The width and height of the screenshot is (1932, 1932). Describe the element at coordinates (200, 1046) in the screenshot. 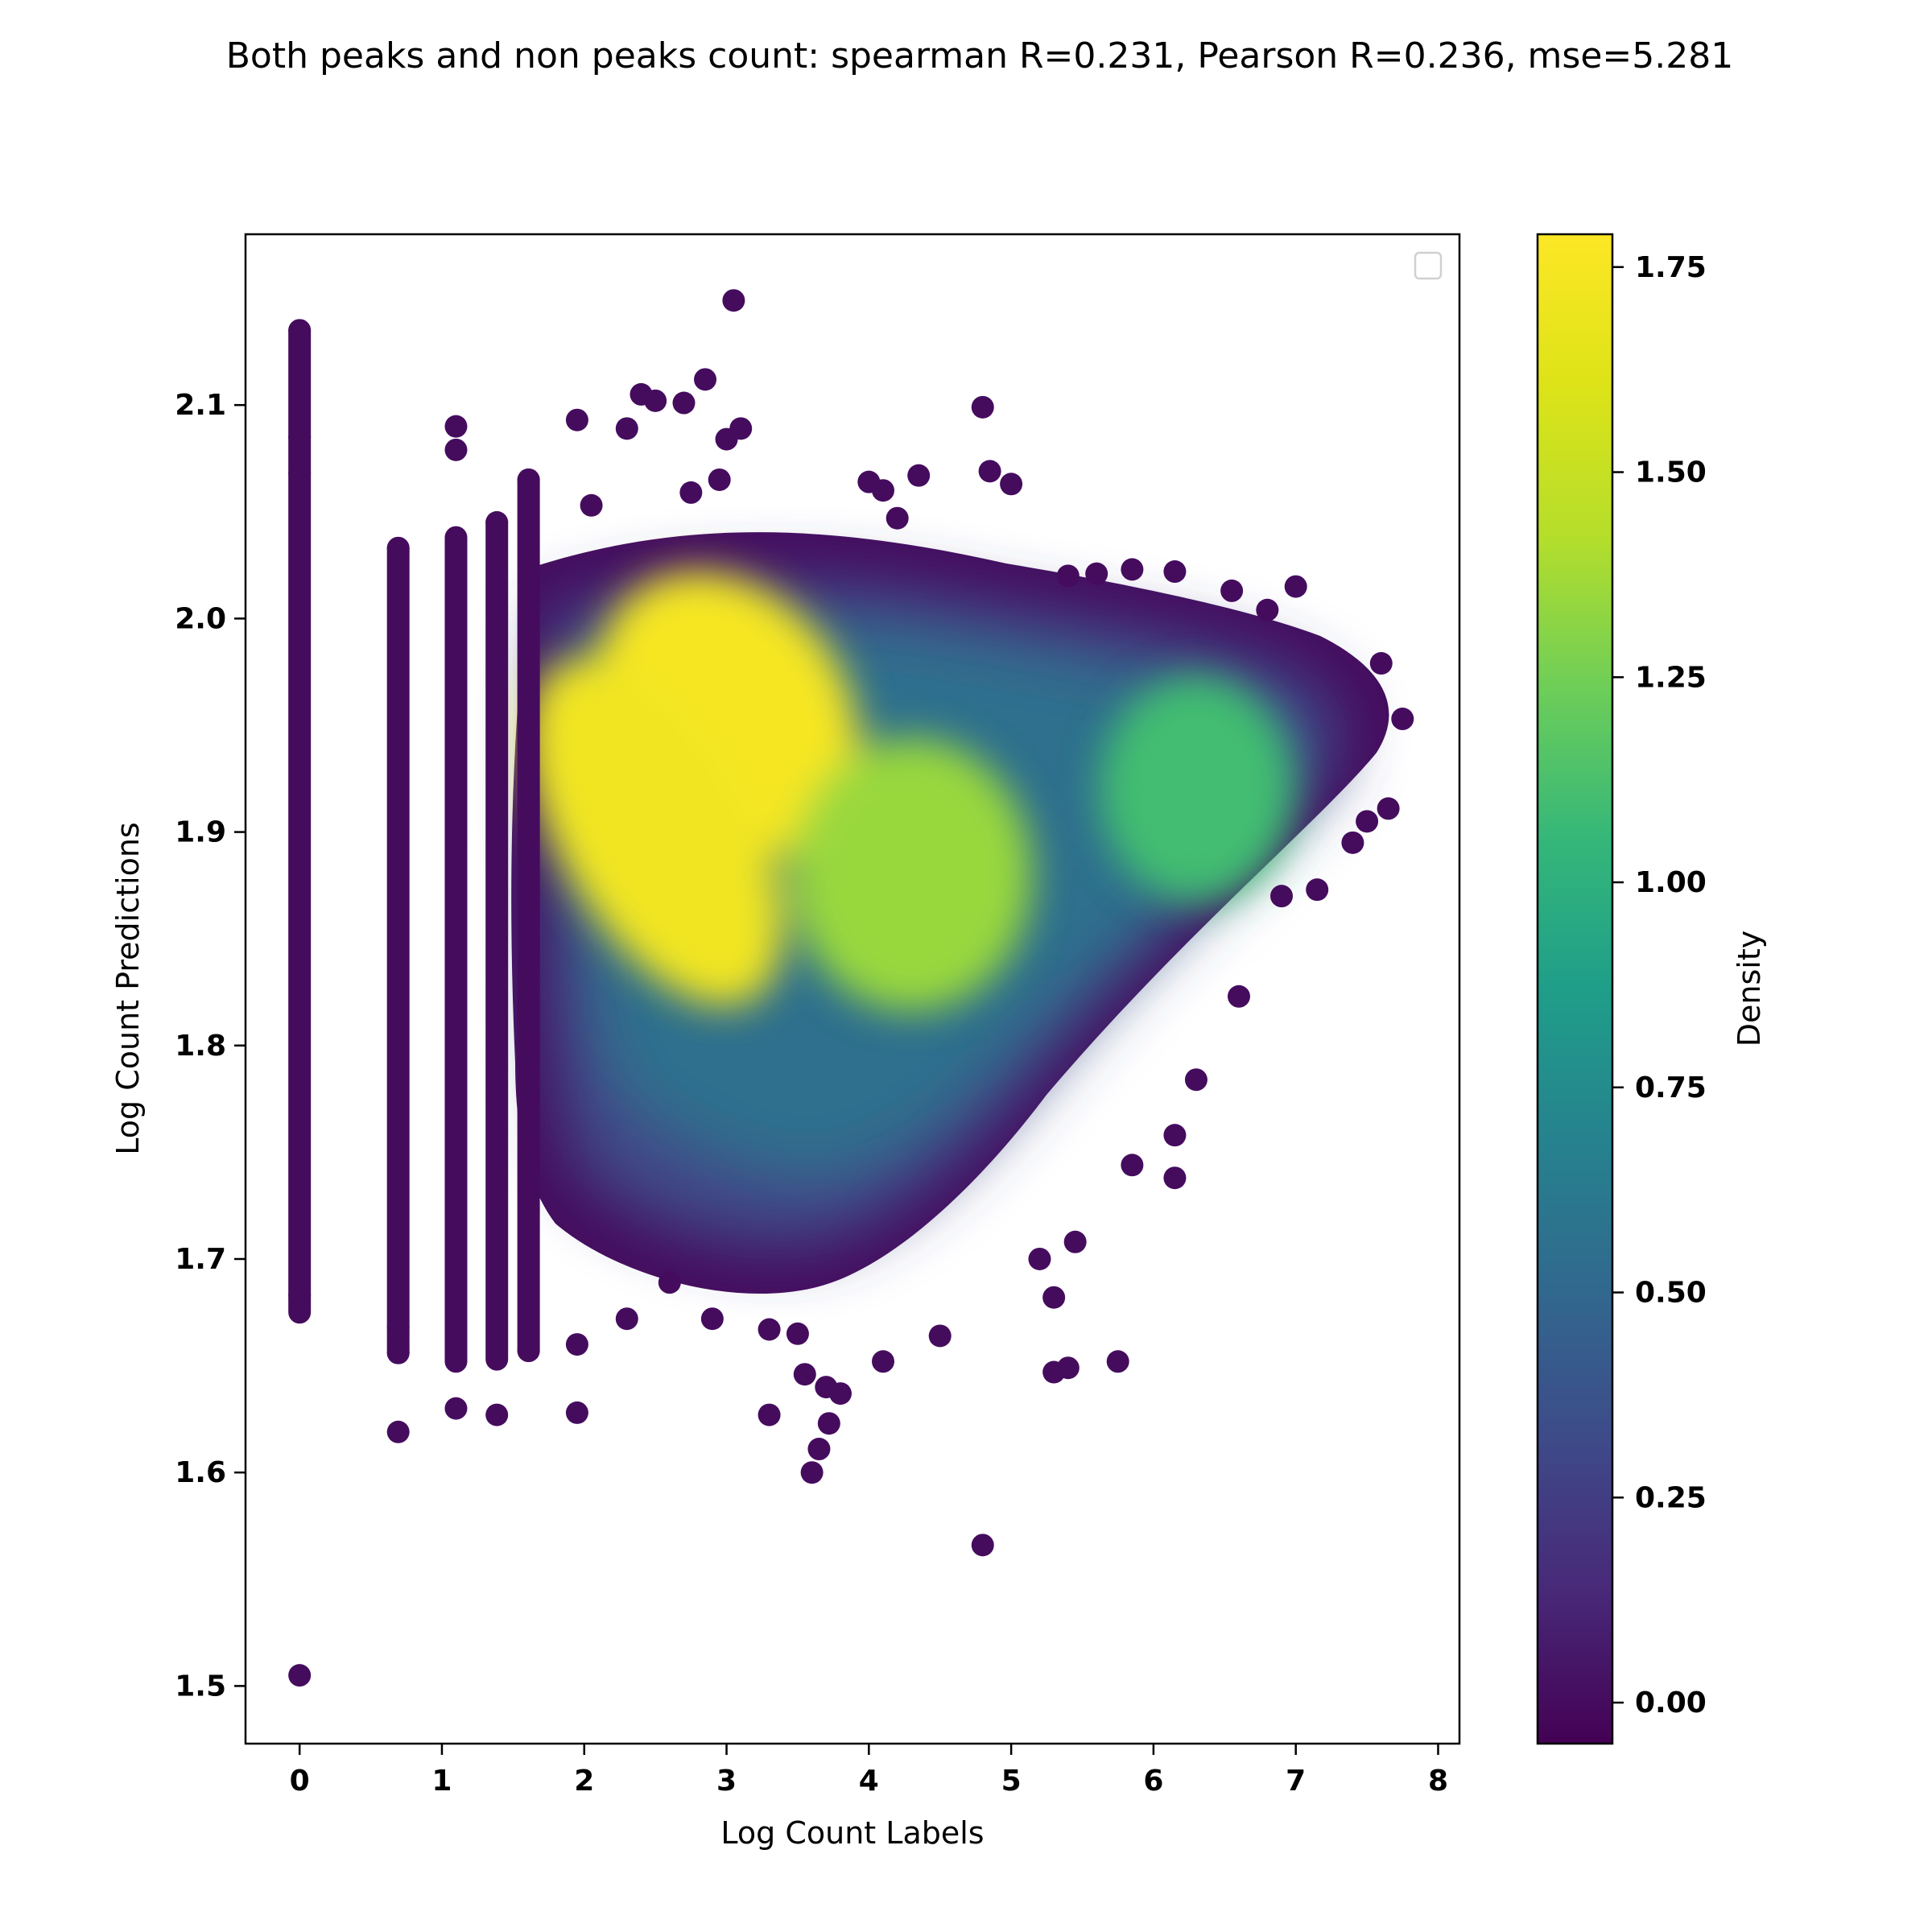

I see `y-tick-label: 1.8` at that location.